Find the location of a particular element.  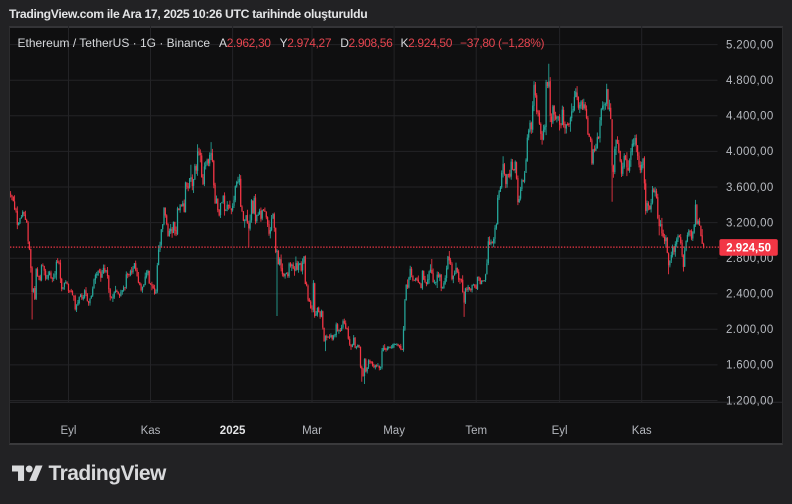

svg-text: Mar is located at coordinates (312, 431).